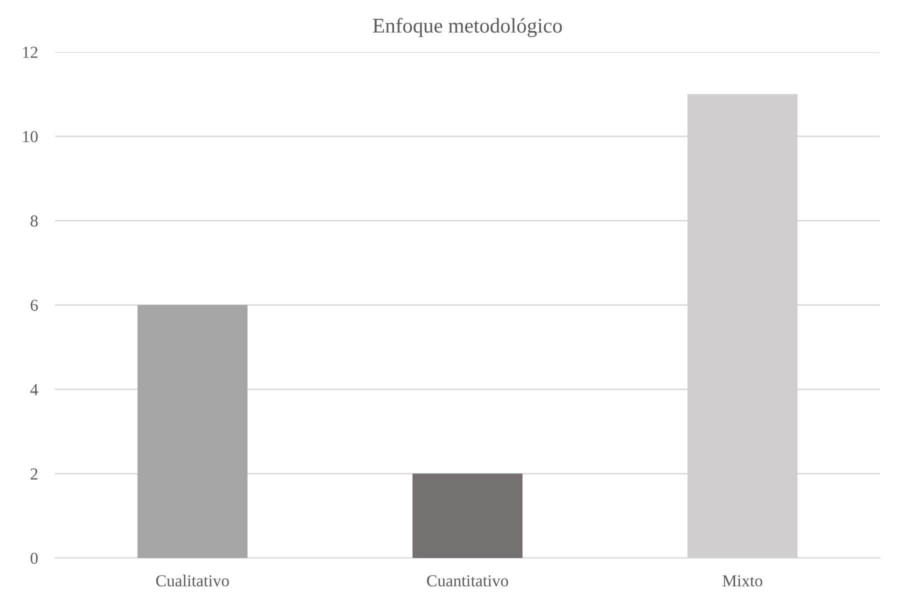 This screenshot has height=597, width=908. Describe the element at coordinates (467, 580) in the screenshot. I see `x-tick-label: Cuantitativo` at that location.